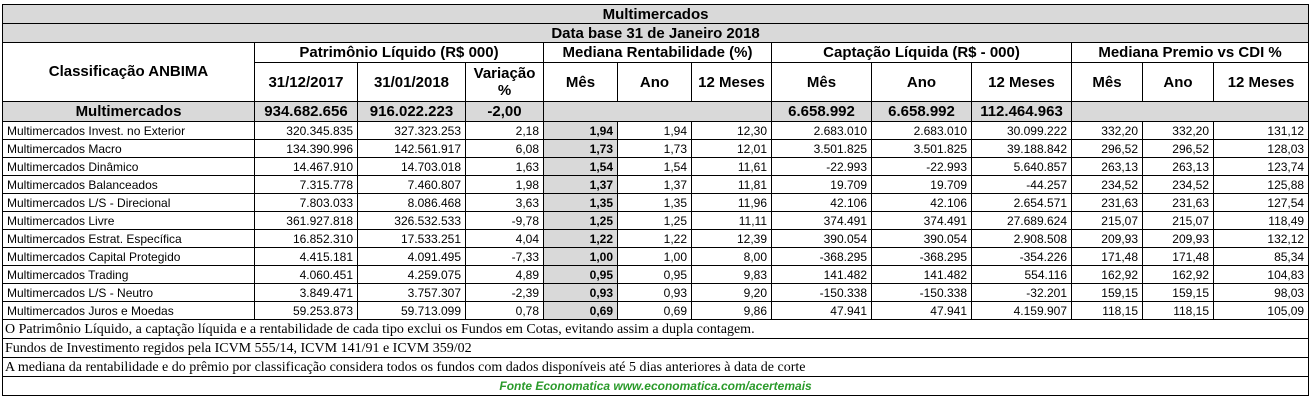  Describe the element at coordinates (306, 220) in the screenshot. I see `row-pl-1-cell: 361.927.818` at that location.